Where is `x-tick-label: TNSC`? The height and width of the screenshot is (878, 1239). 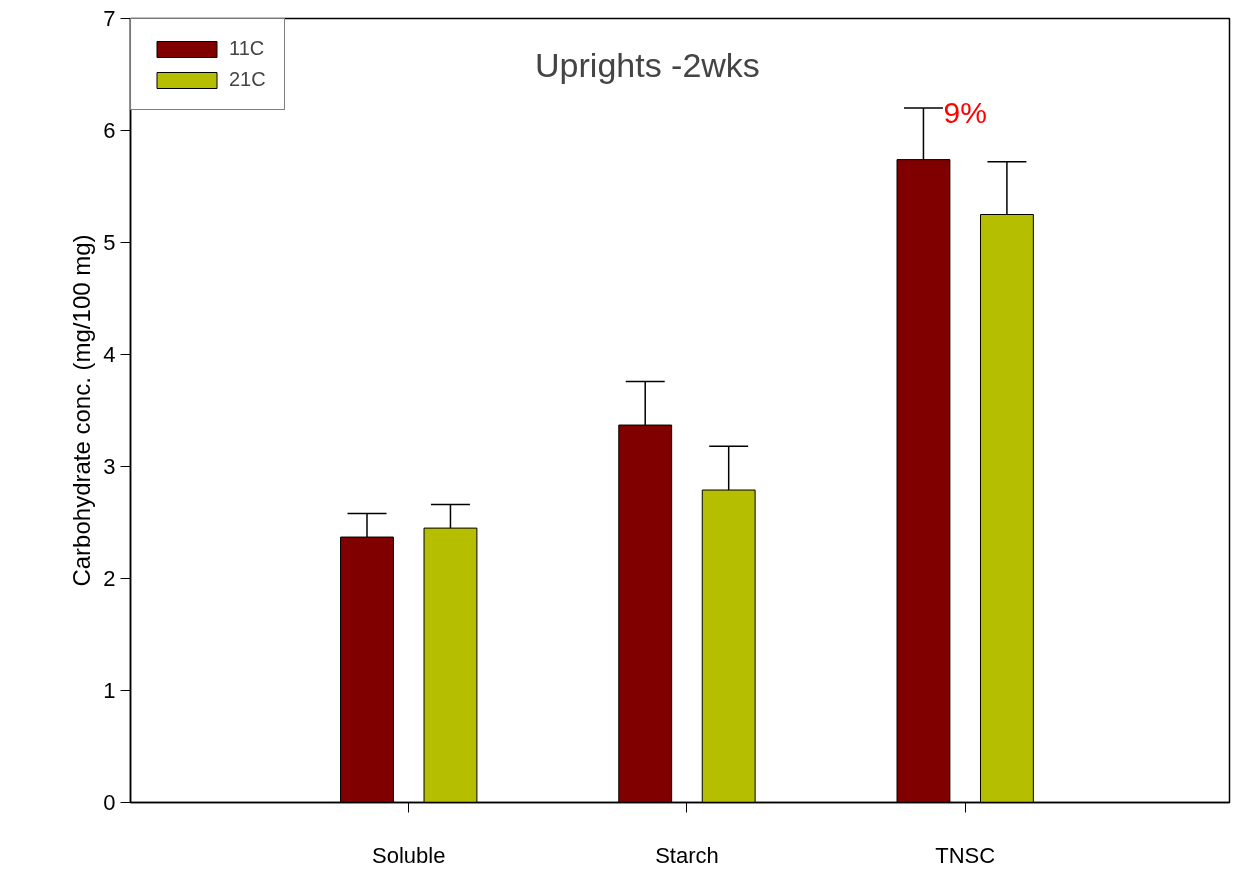 x-tick-label: TNSC is located at coordinates (965, 855).